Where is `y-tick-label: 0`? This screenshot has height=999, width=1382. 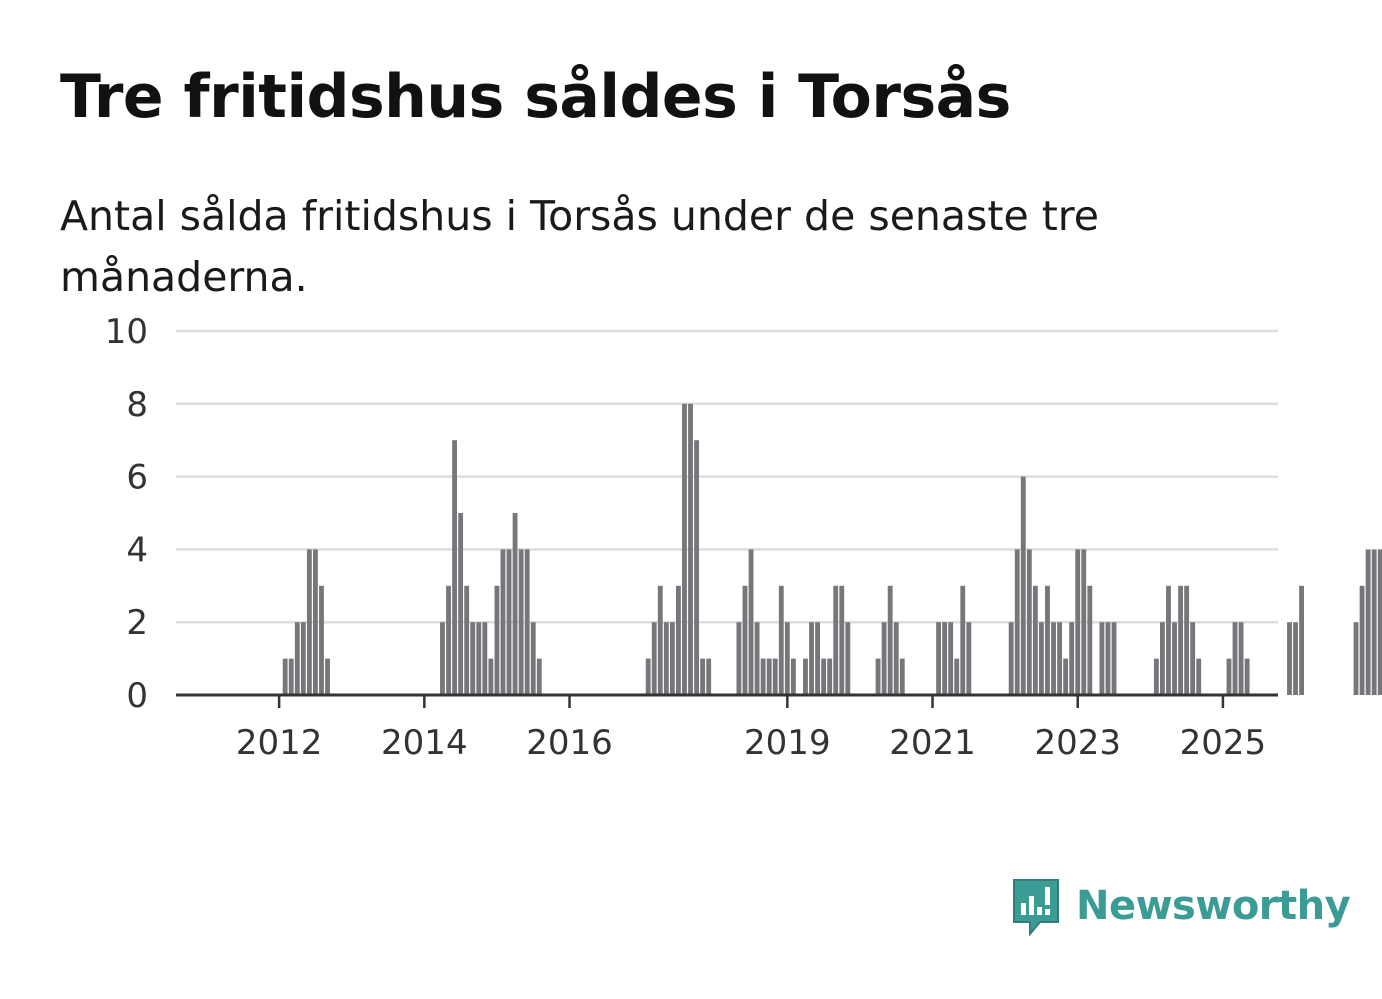 y-tick-label: 0 is located at coordinates (137, 696).